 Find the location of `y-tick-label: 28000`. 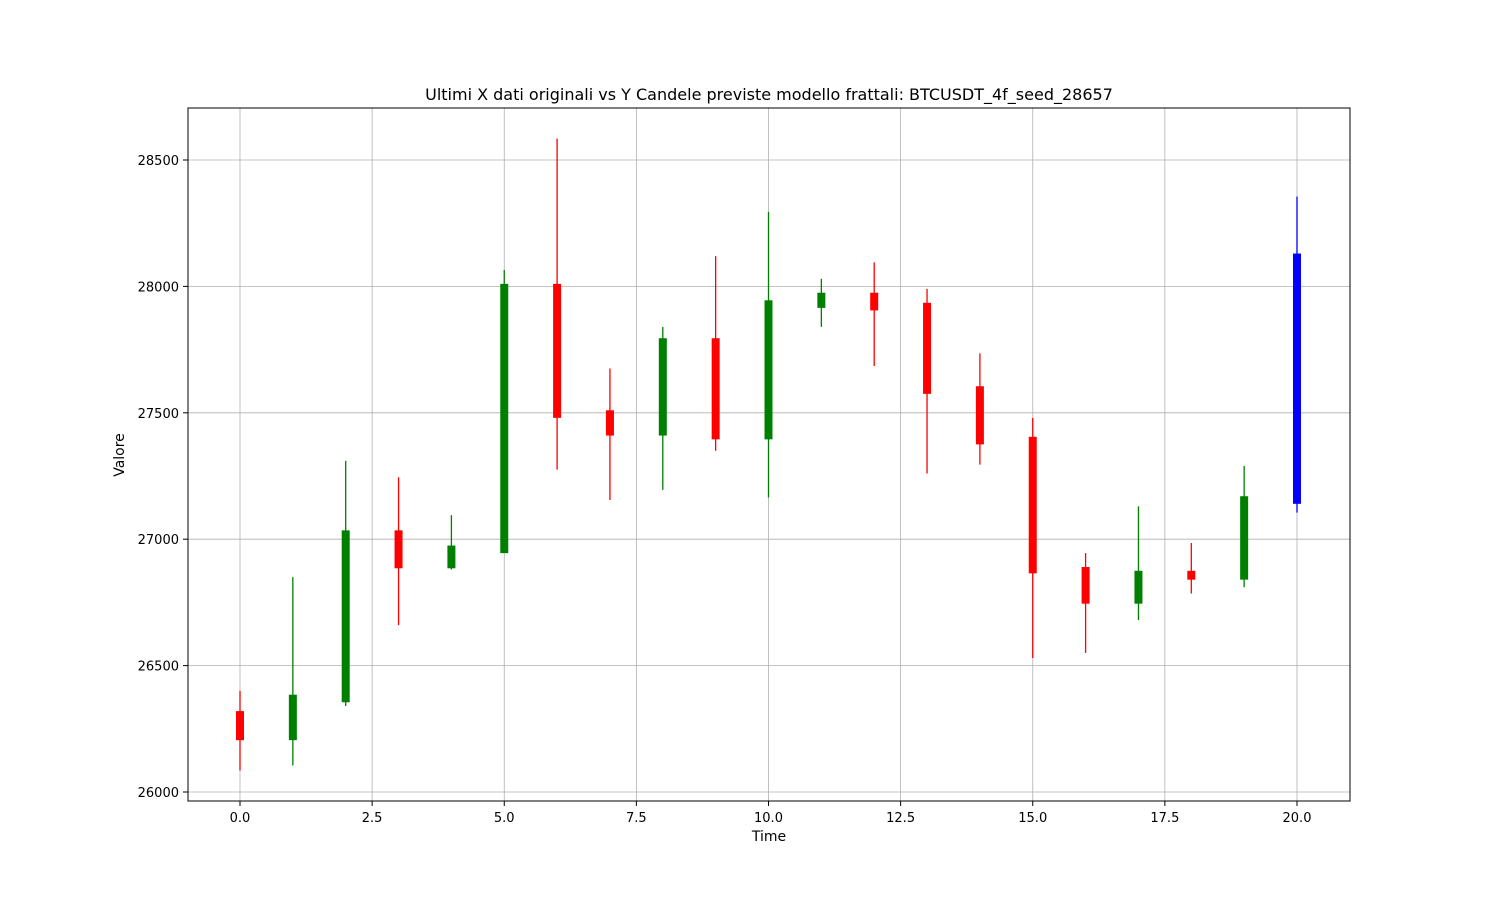

y-tick-label: 28000 is located at coordinates (158, 287).